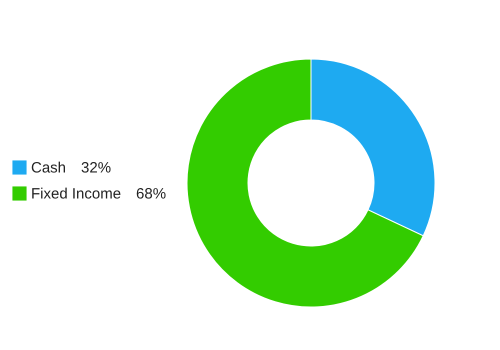 Image resolution: width=500 pixels, height=350 pixels. I want to click on legend-label: Fixed Income 68%, so click(98, 194).